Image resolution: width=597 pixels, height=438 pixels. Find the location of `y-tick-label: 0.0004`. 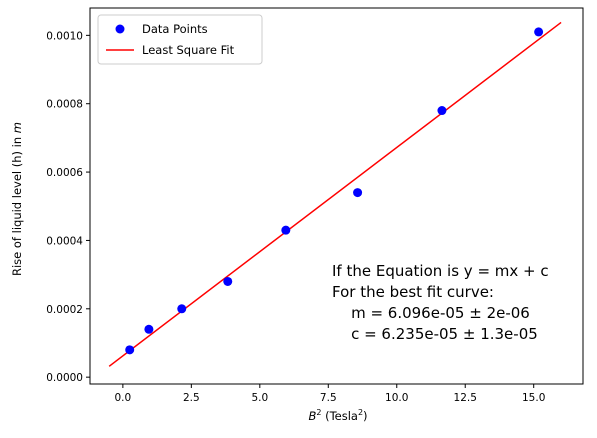

y-tick-label: 0.0004 is located at coordinates (64, 241).